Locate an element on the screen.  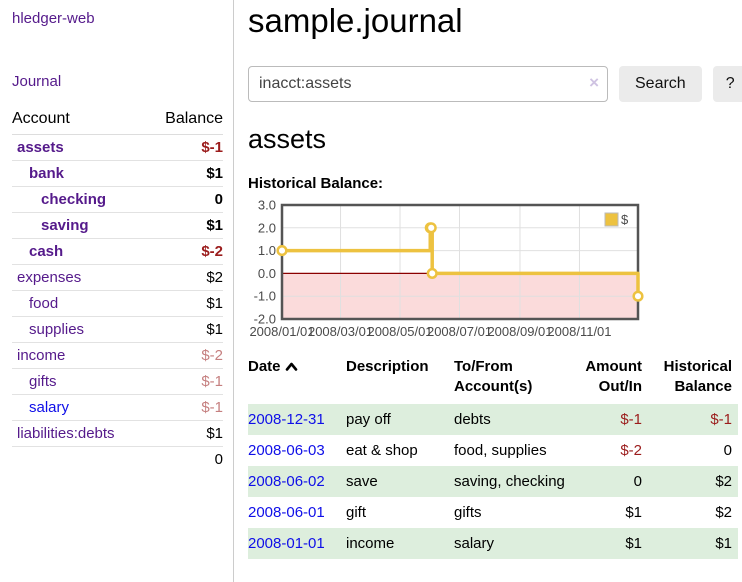
sidebar-account-row: liabilities:debts $1 is located at coordinates (117, 433).